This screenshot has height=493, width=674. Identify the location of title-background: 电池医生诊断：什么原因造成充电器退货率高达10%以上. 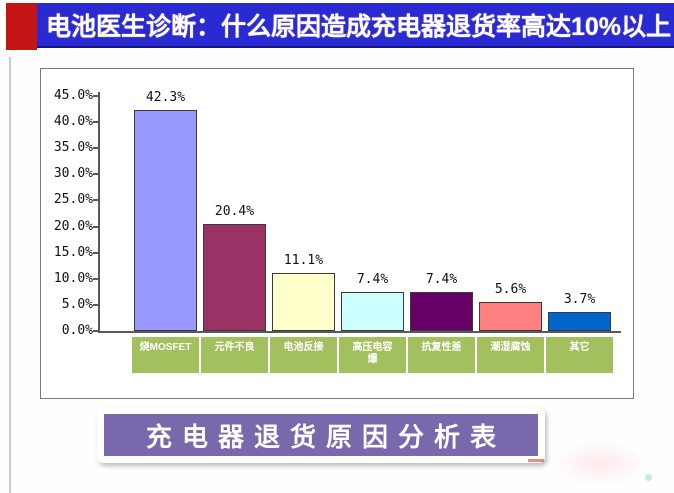
(355, 25).